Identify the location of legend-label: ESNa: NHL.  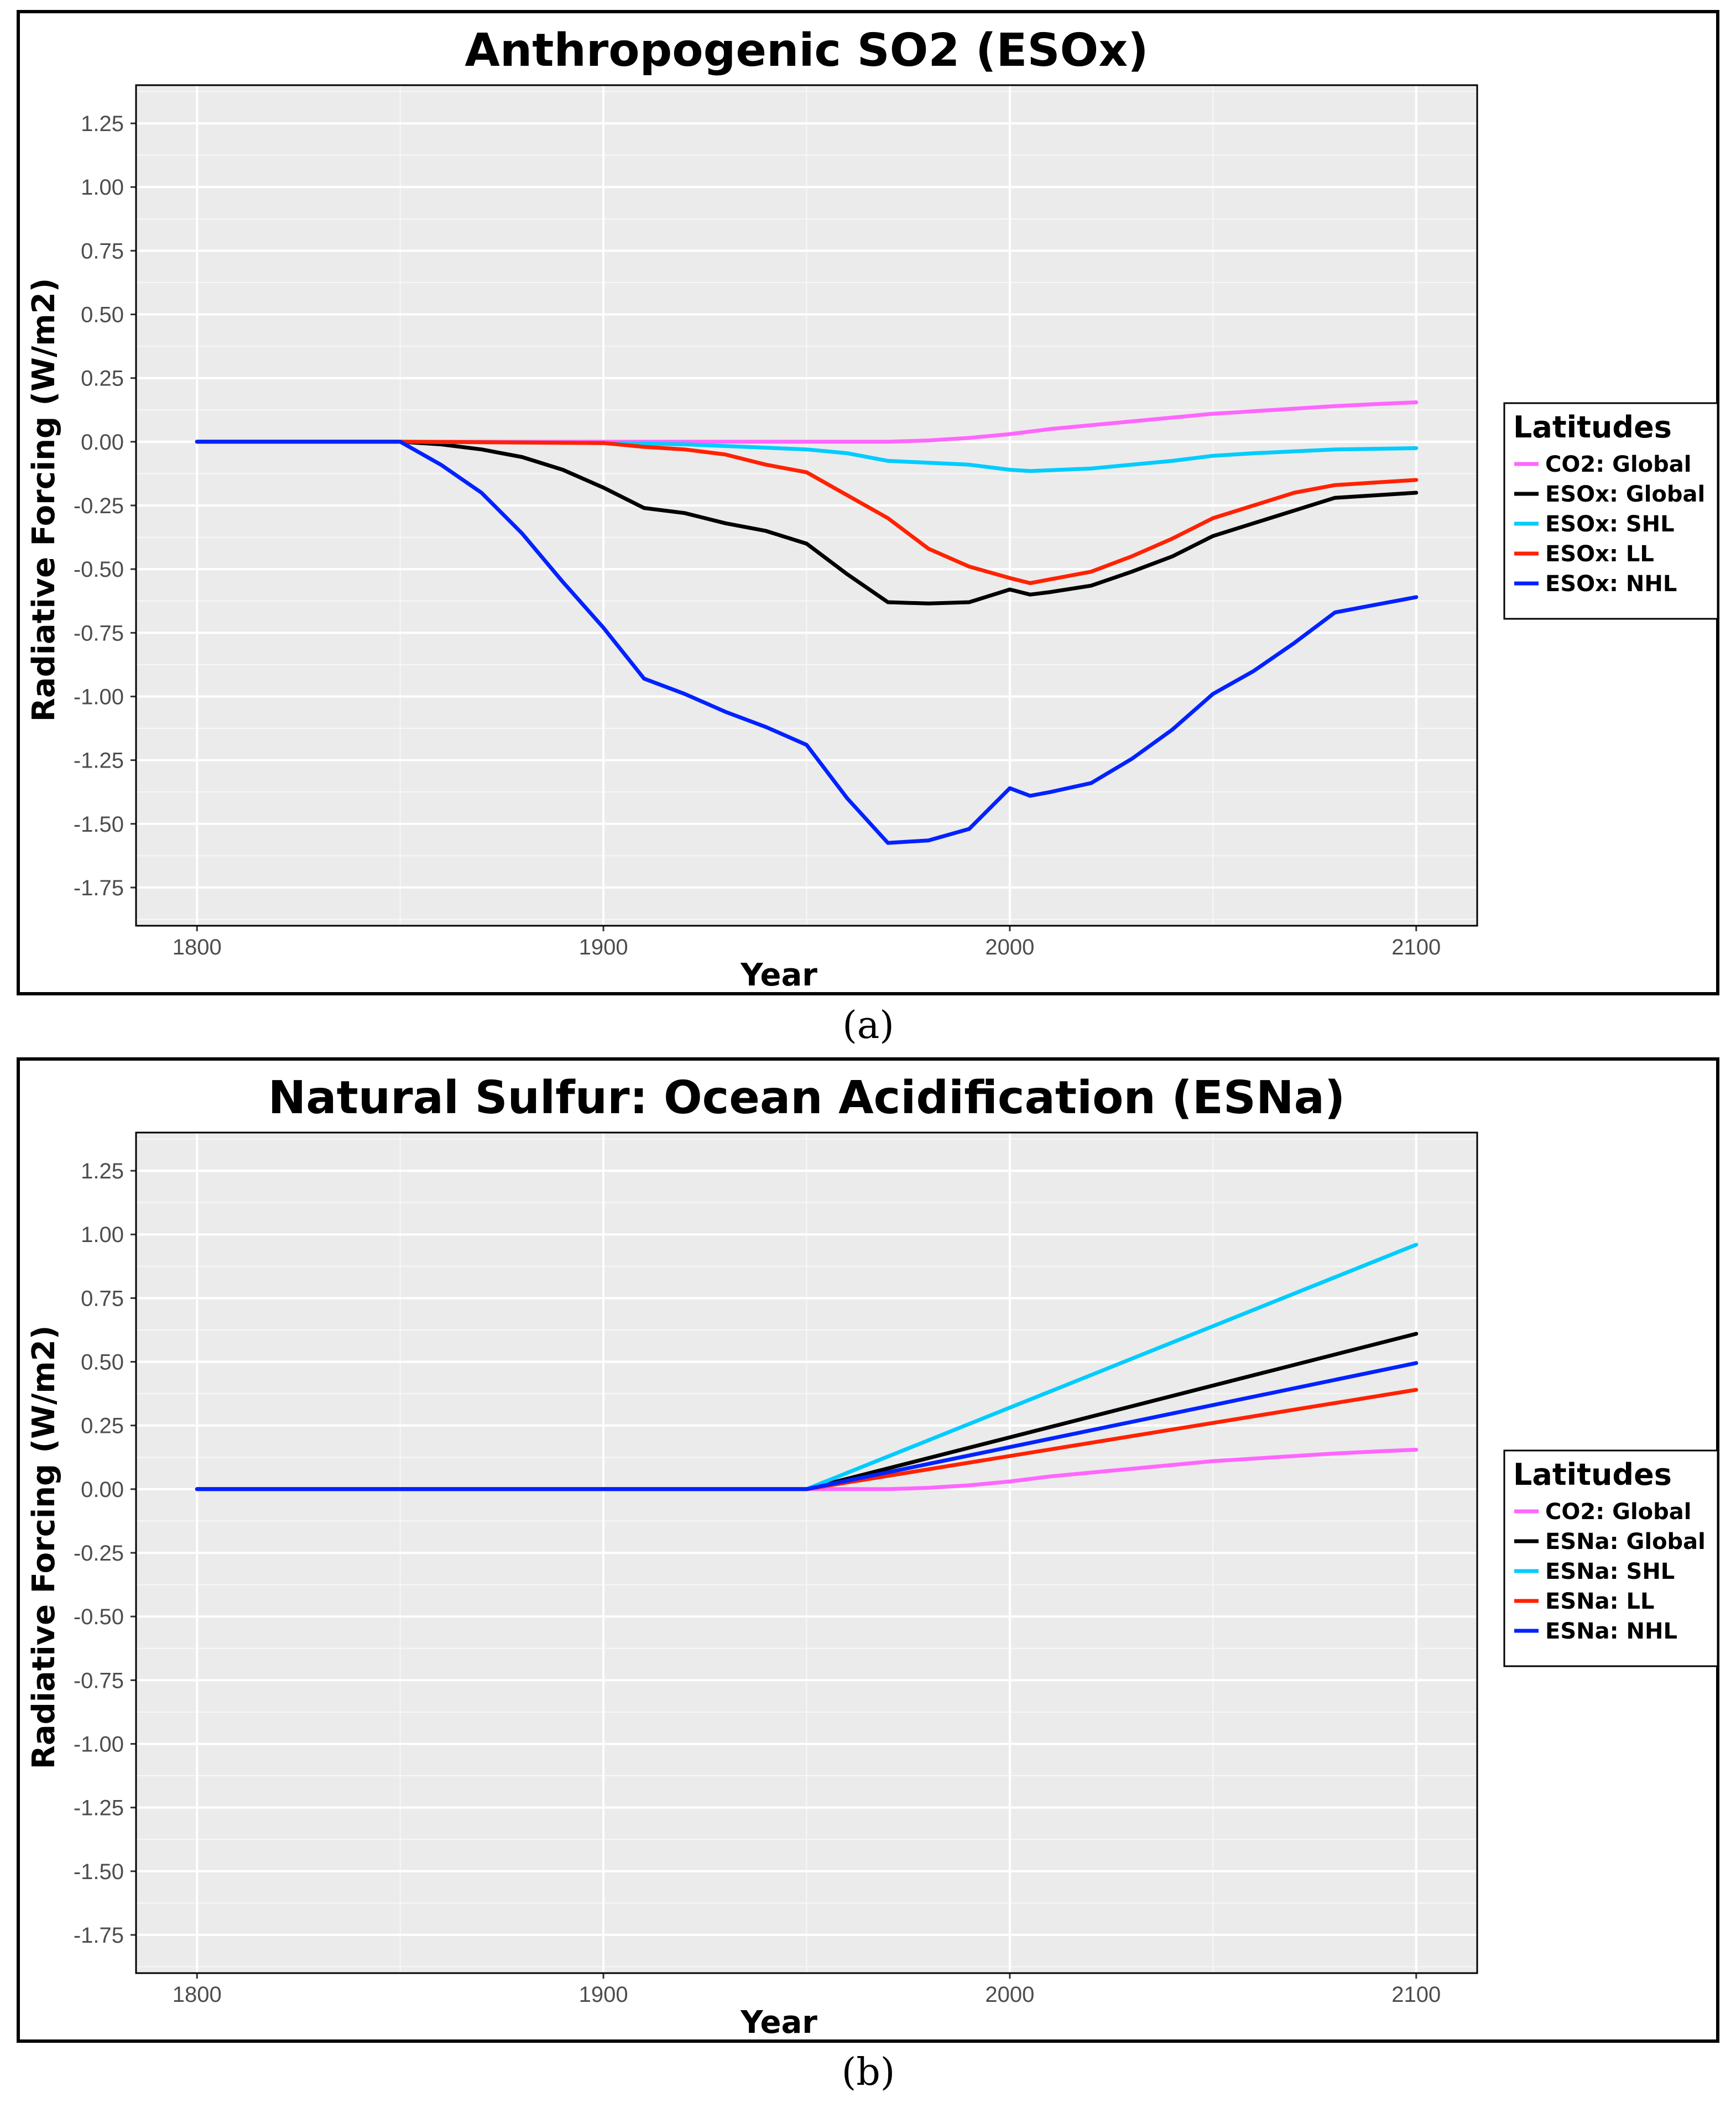
(1611, 1631).